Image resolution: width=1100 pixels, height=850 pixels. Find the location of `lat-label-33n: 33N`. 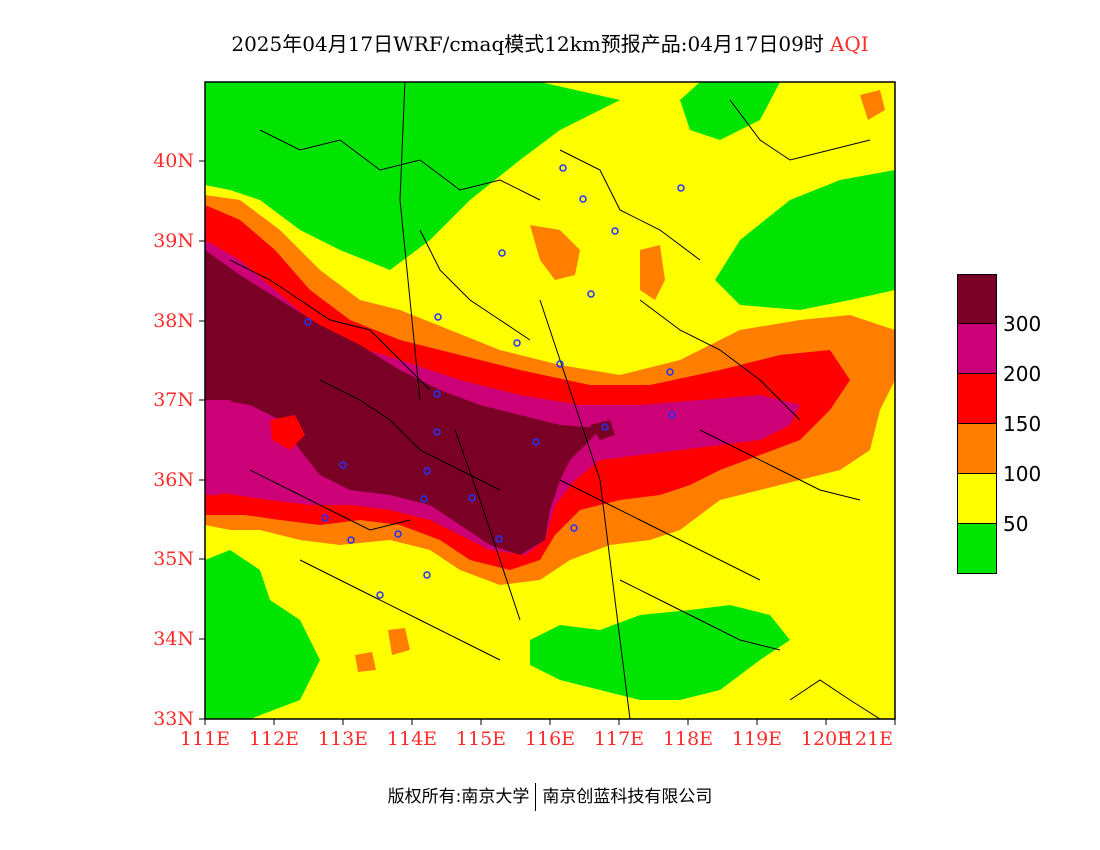

lat-label-33n: 33N is located at coordinates (173, 719).